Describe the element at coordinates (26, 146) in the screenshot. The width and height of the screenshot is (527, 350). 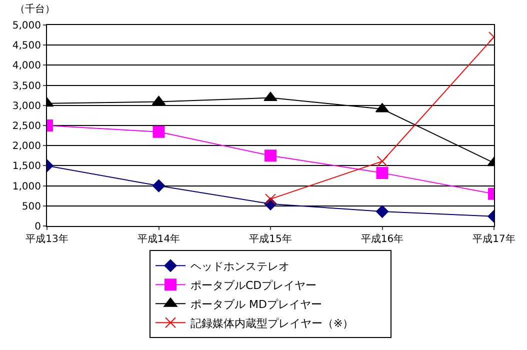
I see `y-tick-label: 2,000` at that location.